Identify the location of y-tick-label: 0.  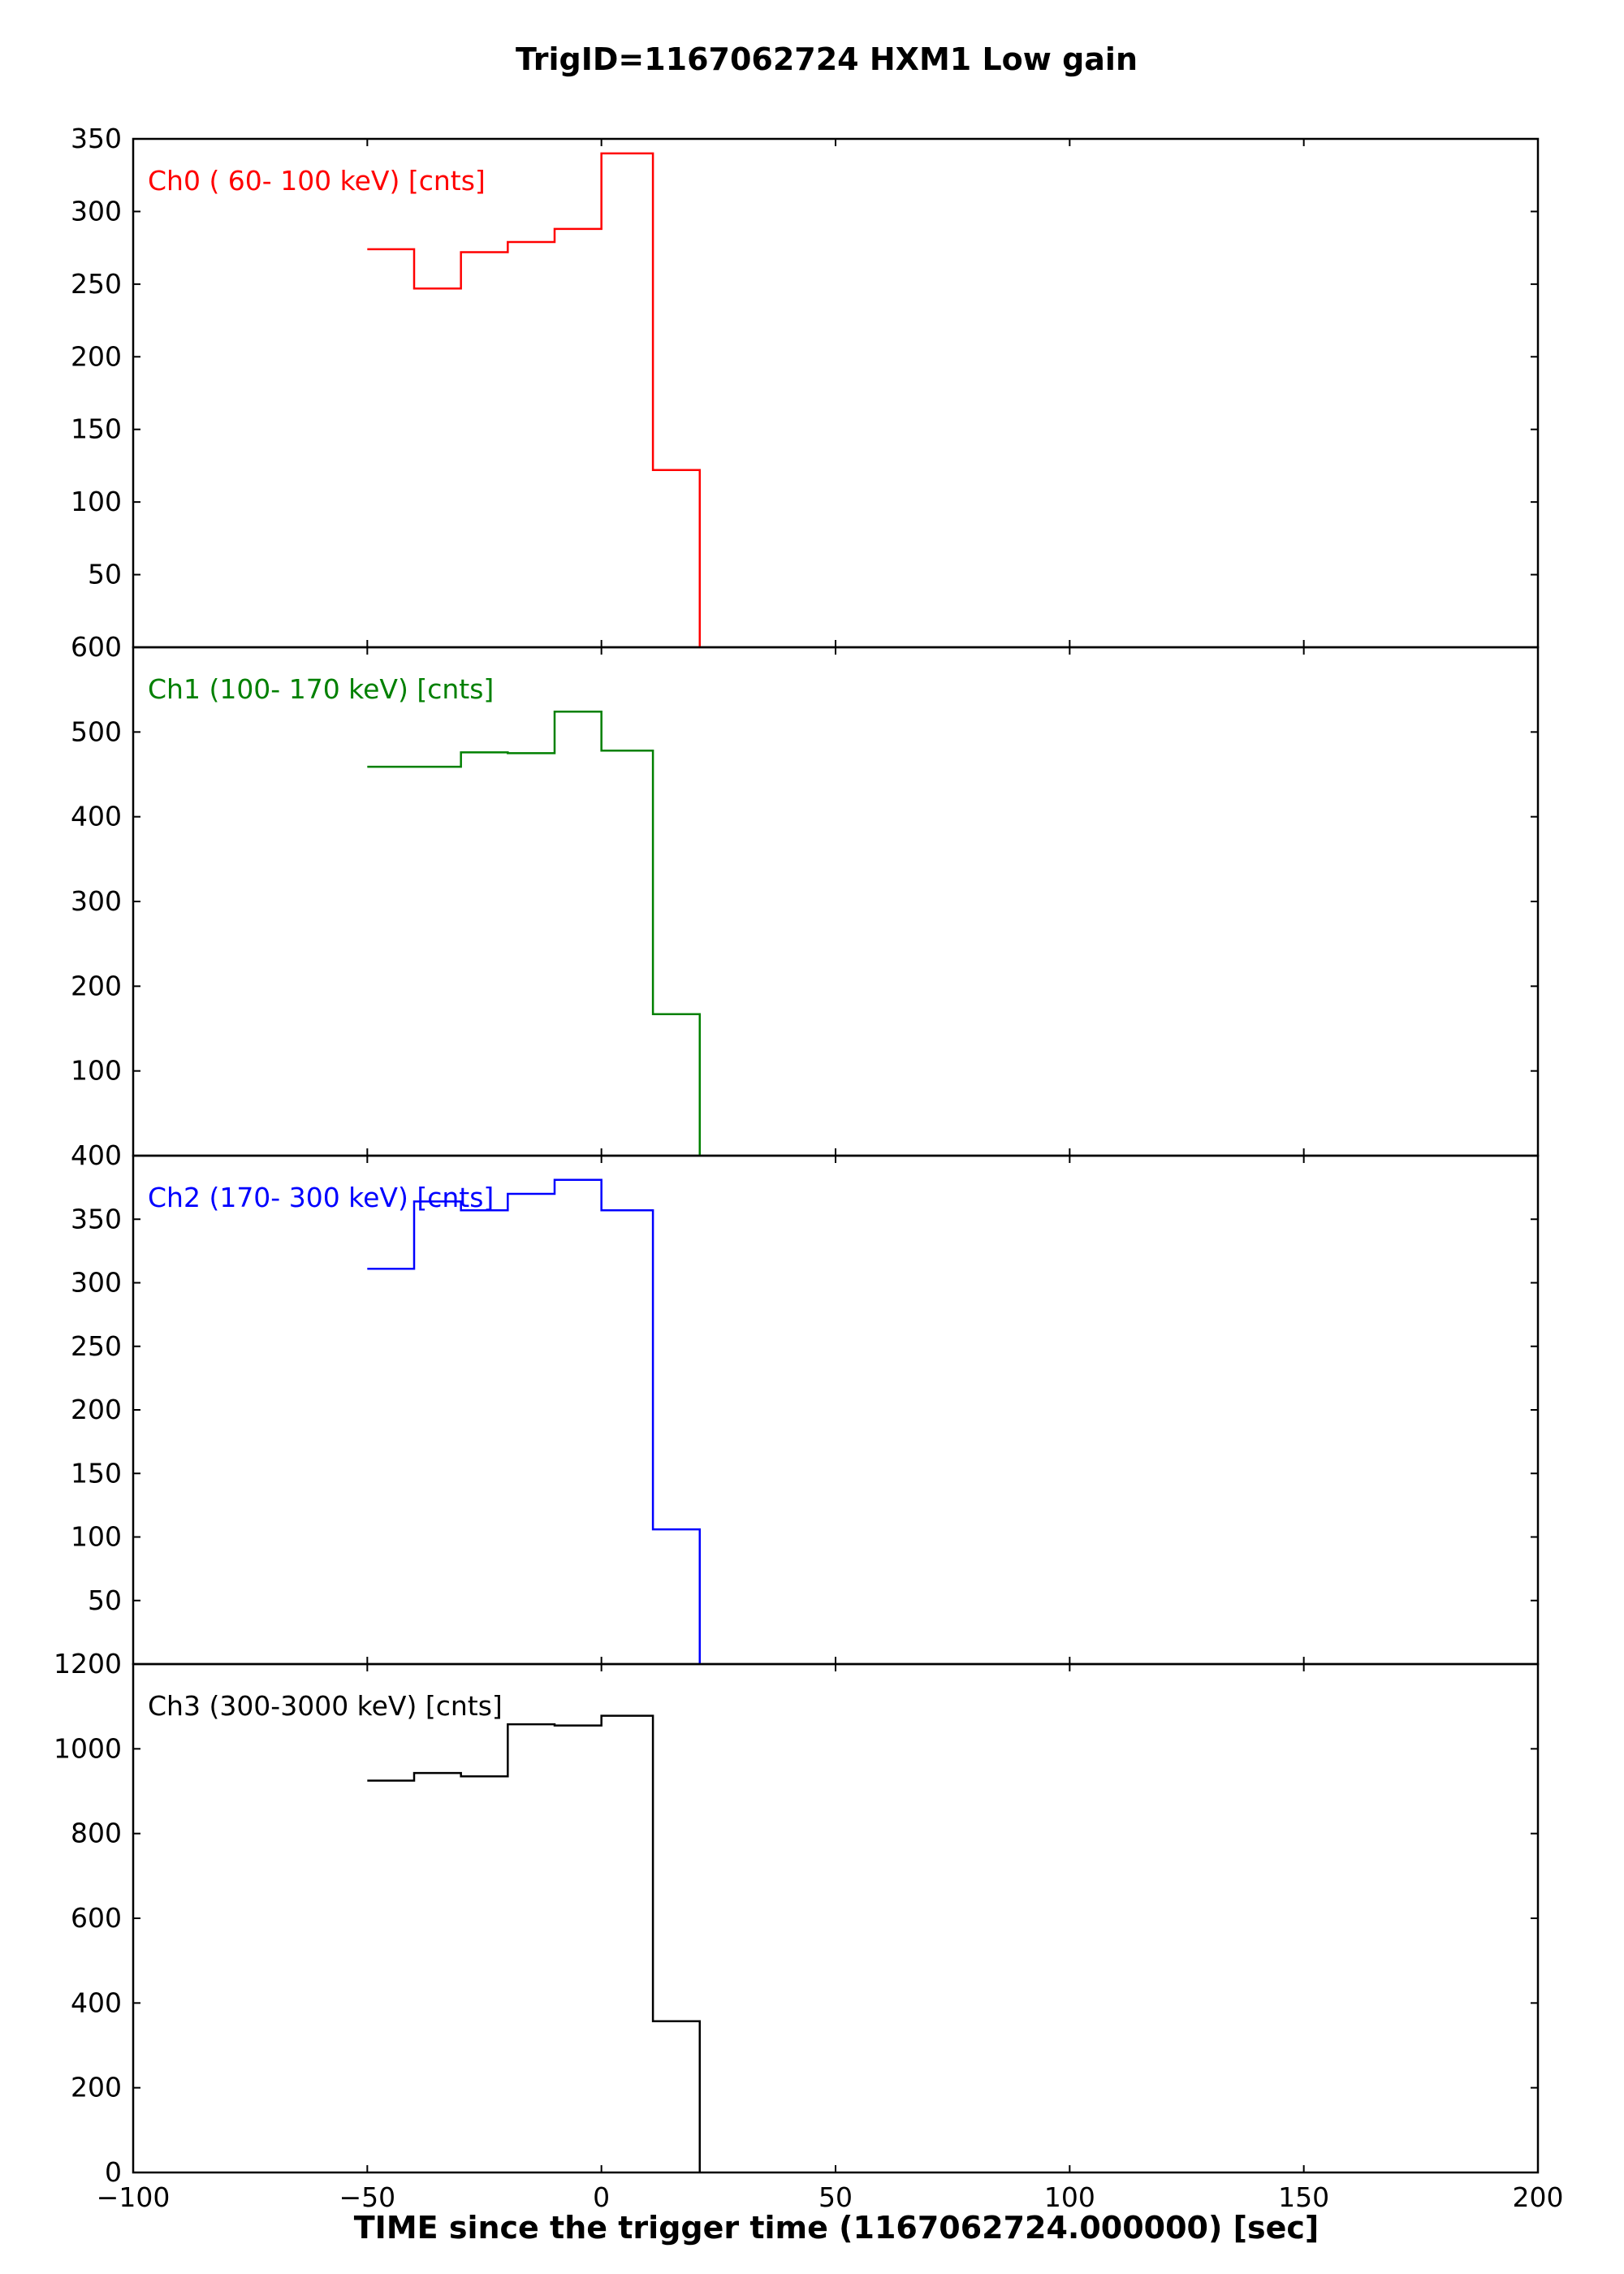
(114, 2172).